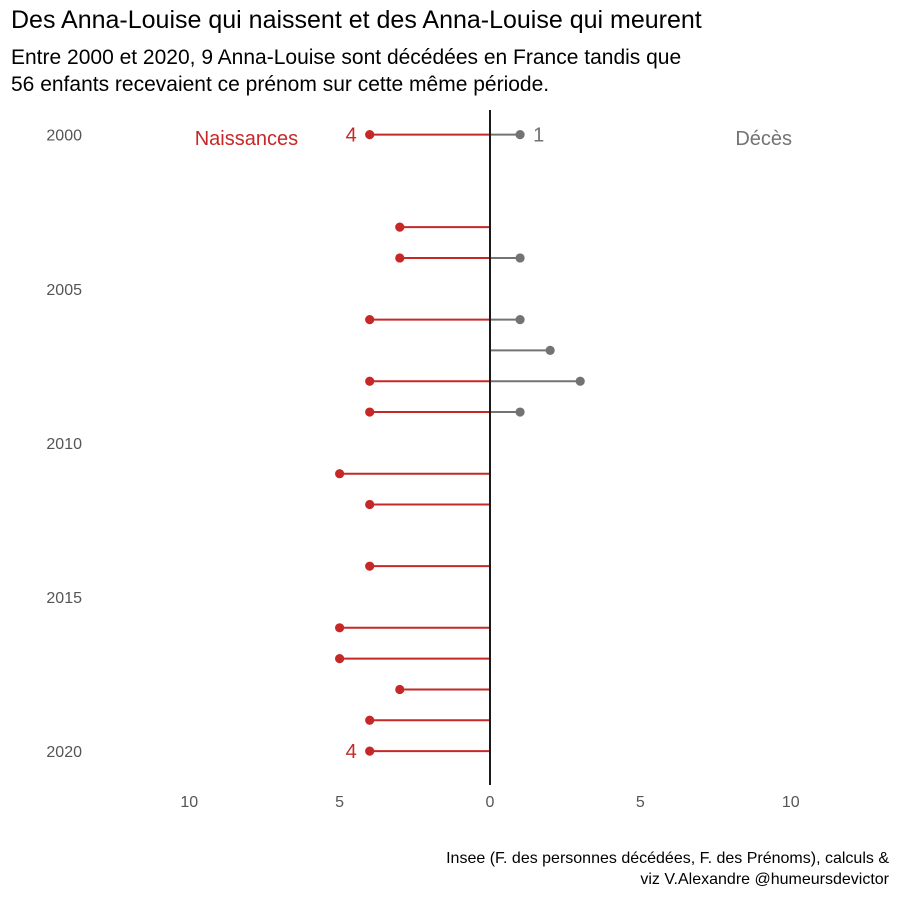 The width and height of the screenshot is (900, 900). What do you see at coordinates (370, 751) in the screenshot?
I see `point-naissances-2020` at bounding box center [370, 751].